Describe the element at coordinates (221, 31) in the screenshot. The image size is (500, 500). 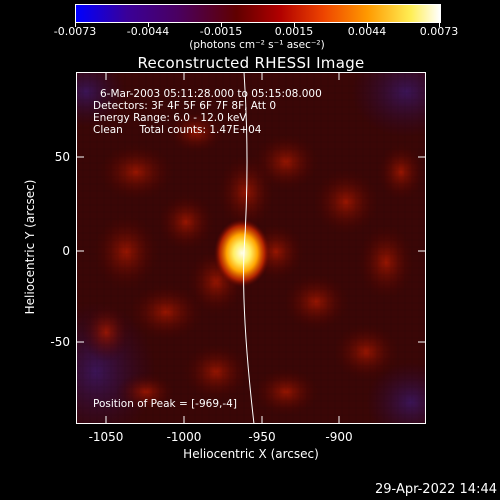
I see `colorbar-tick-label: -0.0015` at that location.